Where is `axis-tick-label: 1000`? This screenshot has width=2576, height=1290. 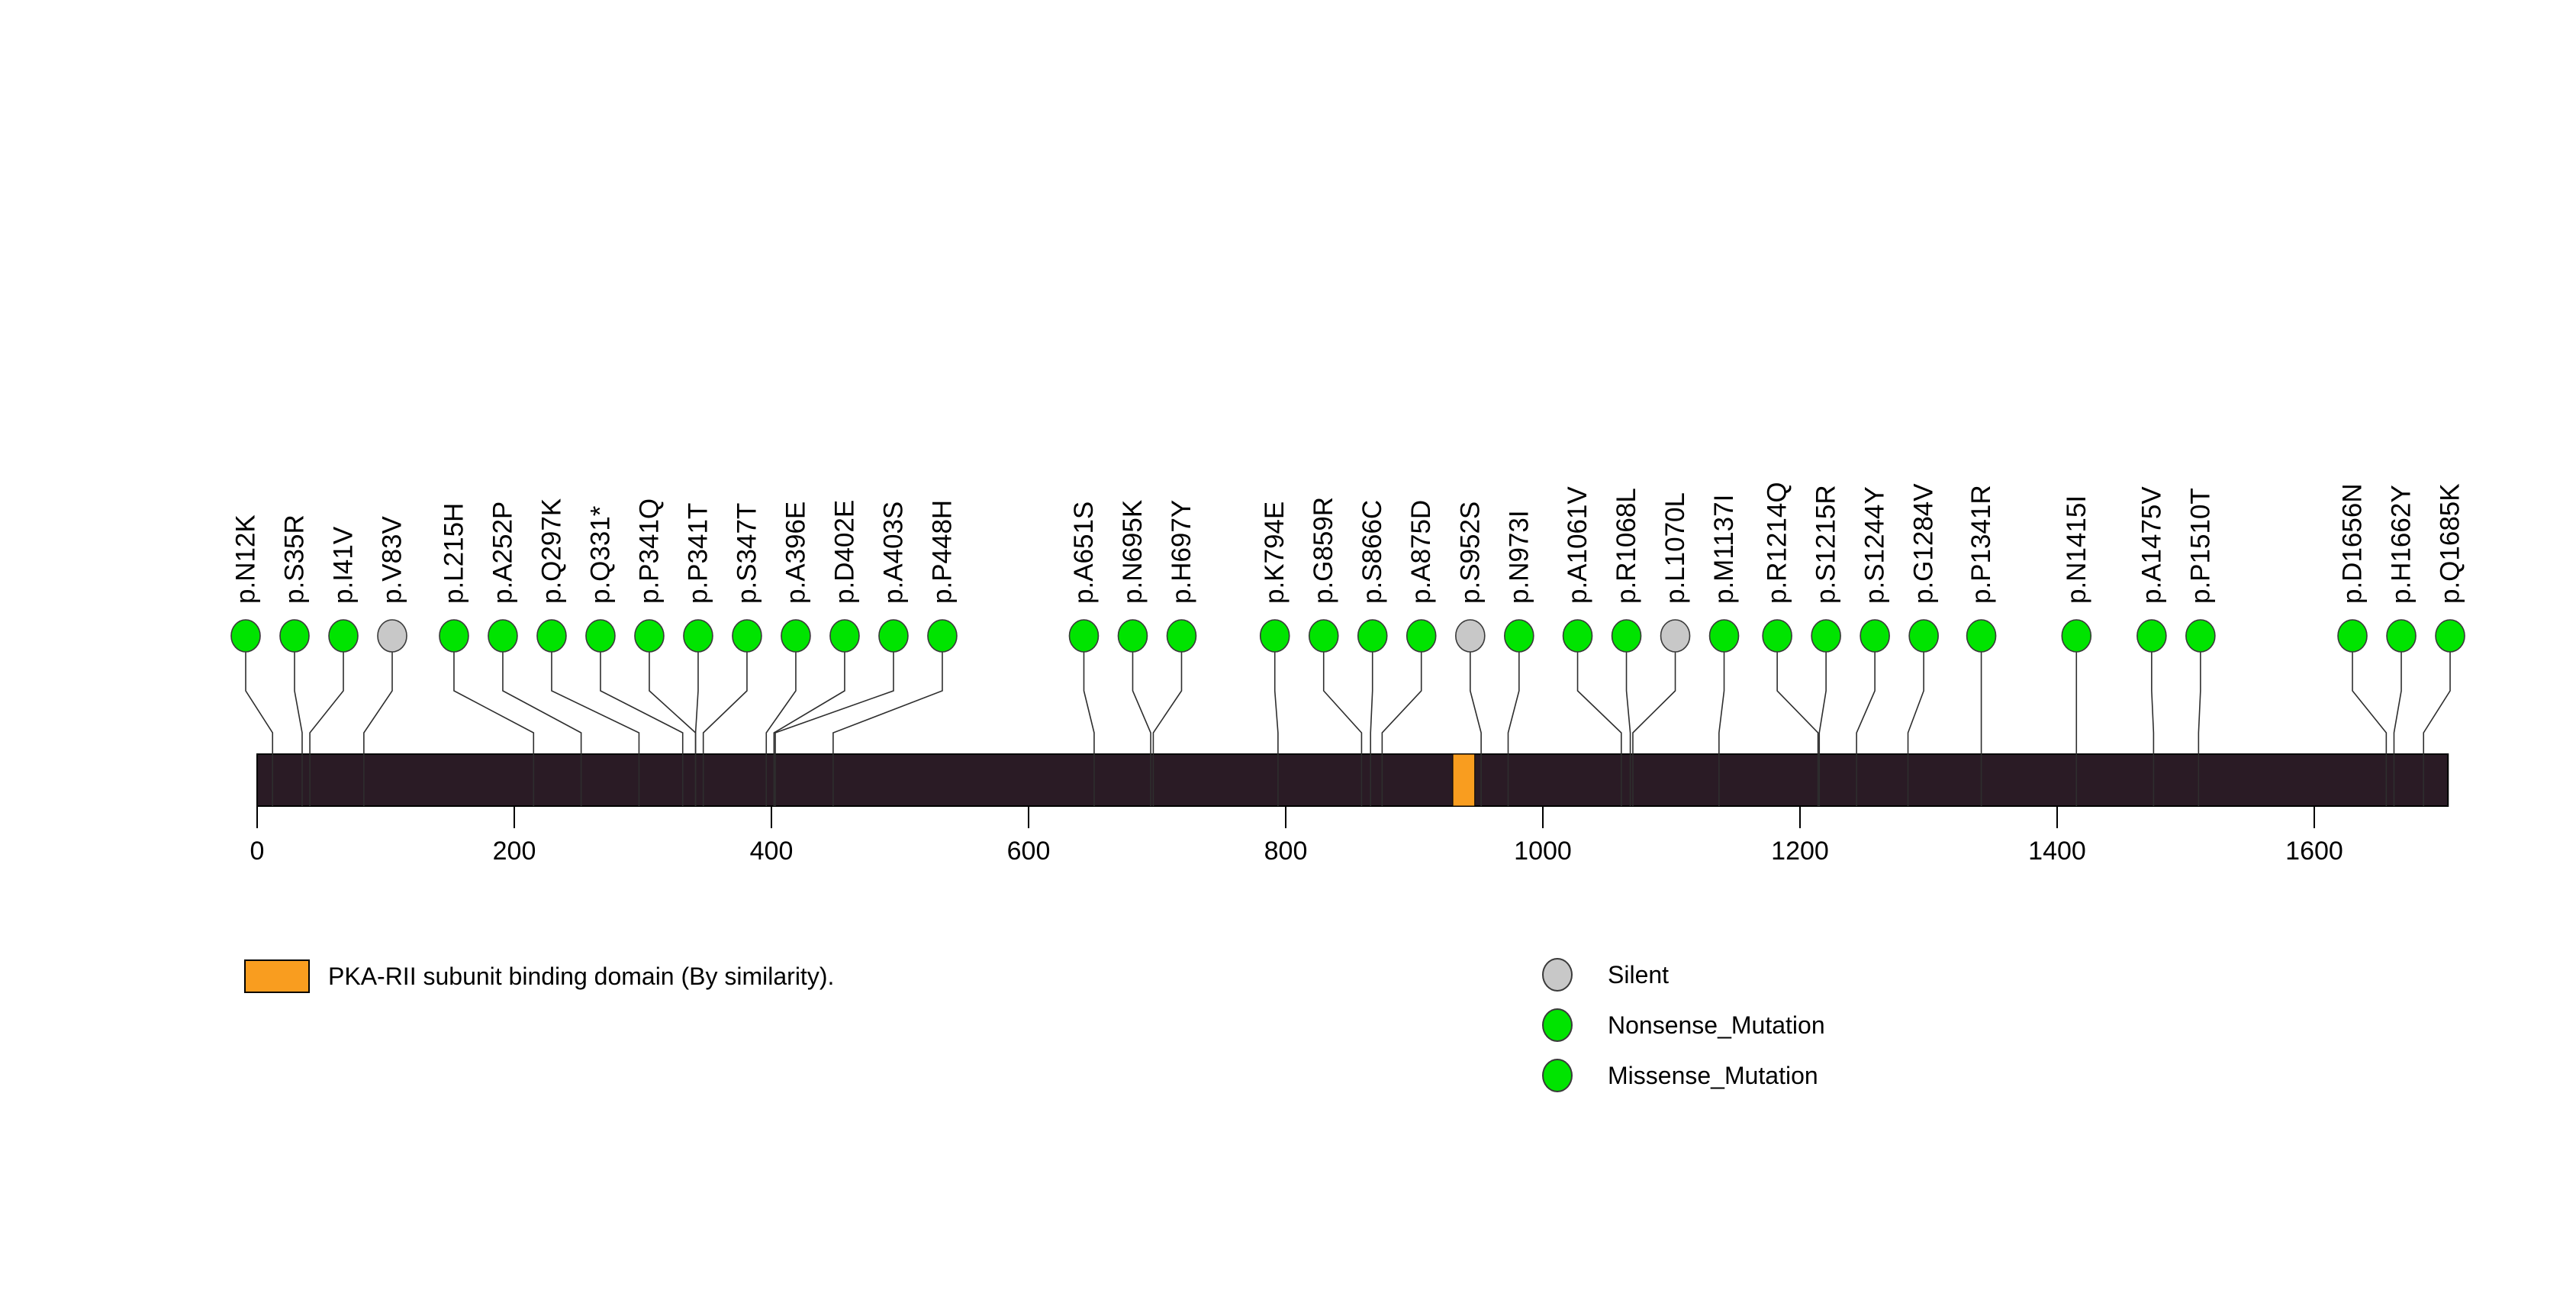 axis-tick-label: 1000 is located at coordinates (1543, 851).